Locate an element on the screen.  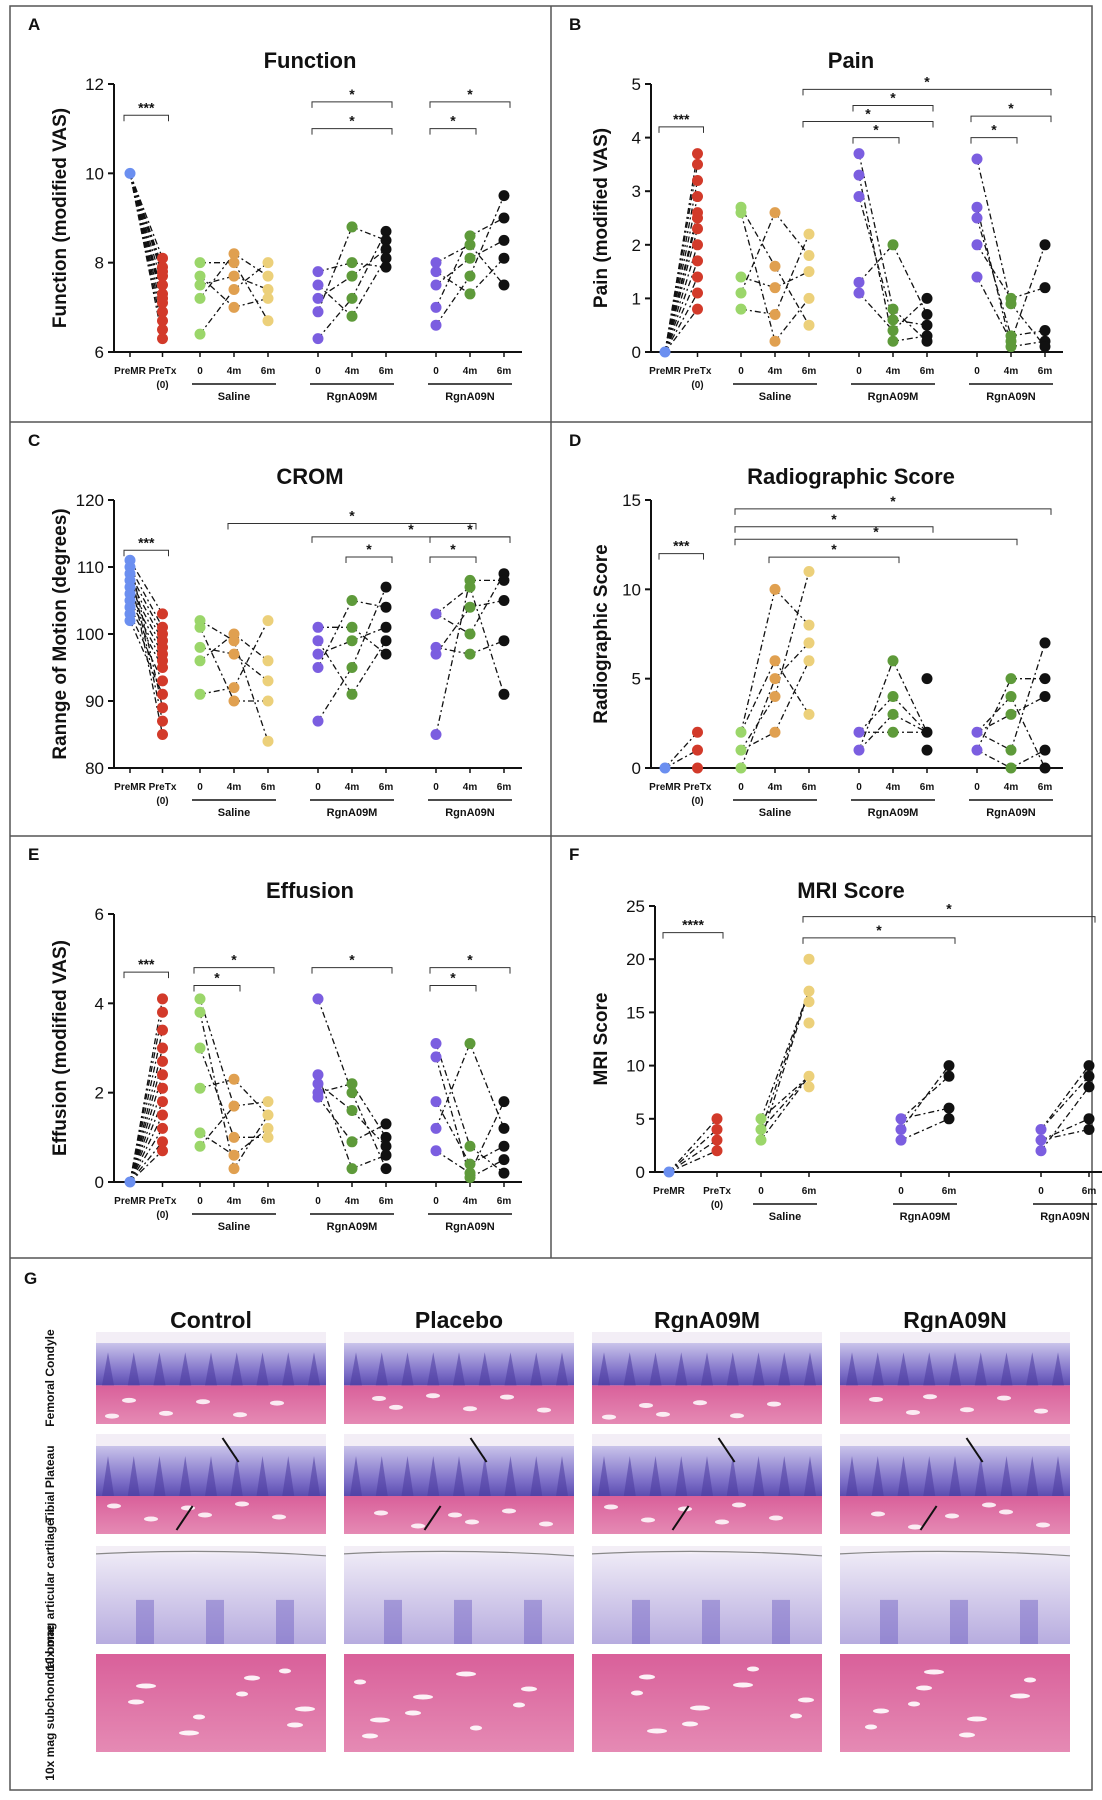
significance-marker: * is located at coordinates (893, 501).